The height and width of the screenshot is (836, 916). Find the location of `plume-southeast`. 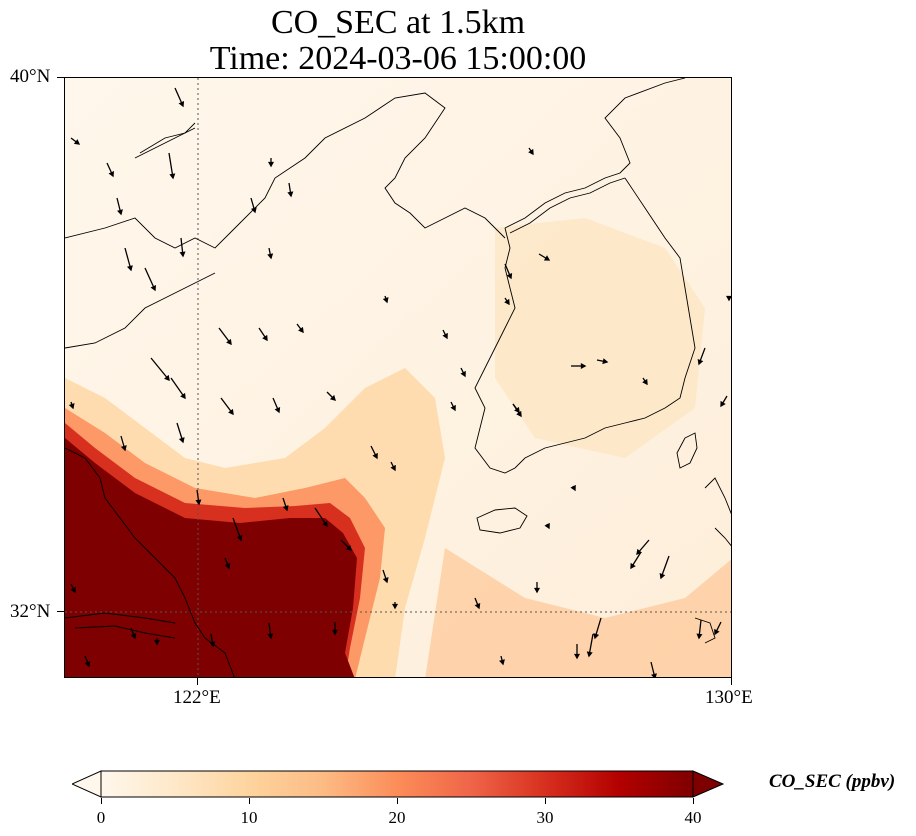

plume-southeast is located at coordinates (578, 612).